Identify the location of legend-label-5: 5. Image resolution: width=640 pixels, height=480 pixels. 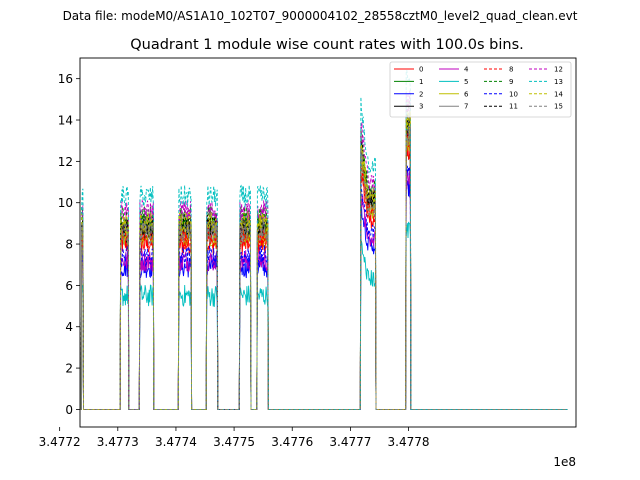
(466, 82).